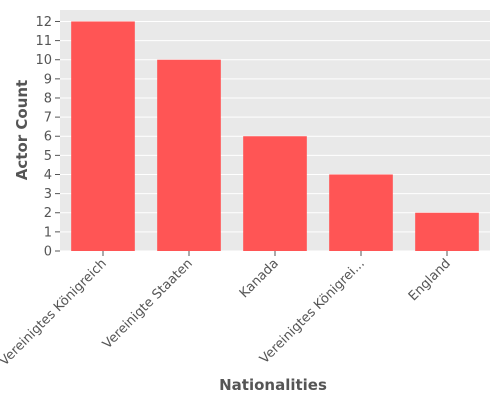 This screenshot has width=500, height=400. I want to click on x-tick-label: England, so click(430, 280).